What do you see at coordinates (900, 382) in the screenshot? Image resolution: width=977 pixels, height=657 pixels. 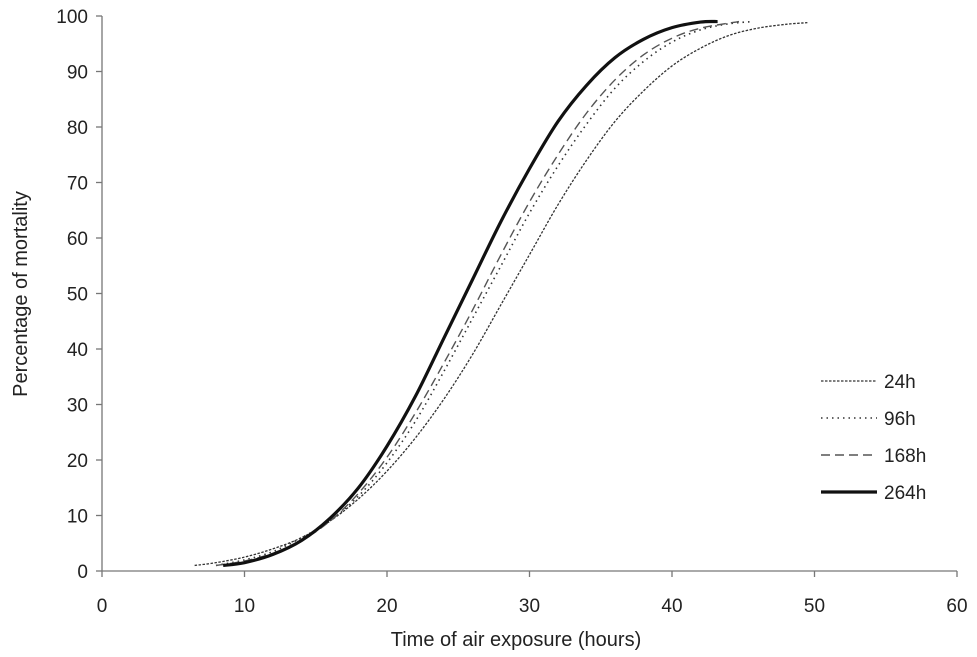 I see `legend-label-24h: 24h` at bounding box center [900, 382].